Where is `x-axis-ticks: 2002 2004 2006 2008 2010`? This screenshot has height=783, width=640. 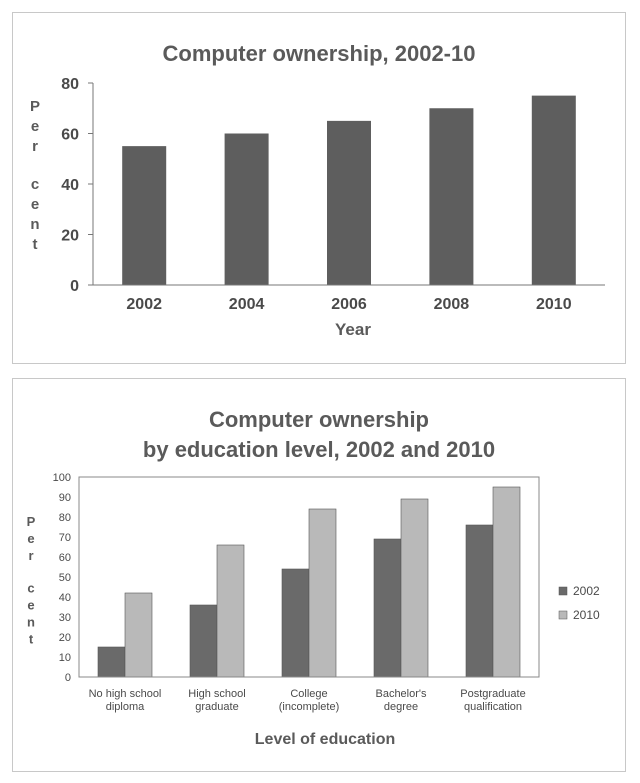
x-axis-ticks: 2002 2004 2006 2008 2010 is located at coordinates (348, 304).